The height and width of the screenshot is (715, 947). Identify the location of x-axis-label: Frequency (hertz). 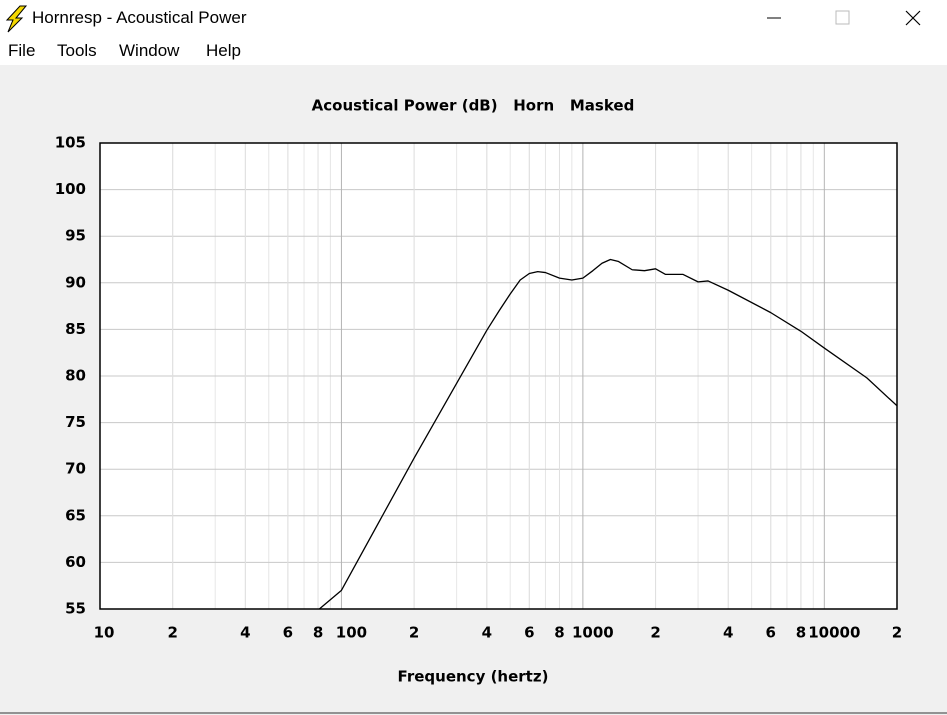
(473, 677).